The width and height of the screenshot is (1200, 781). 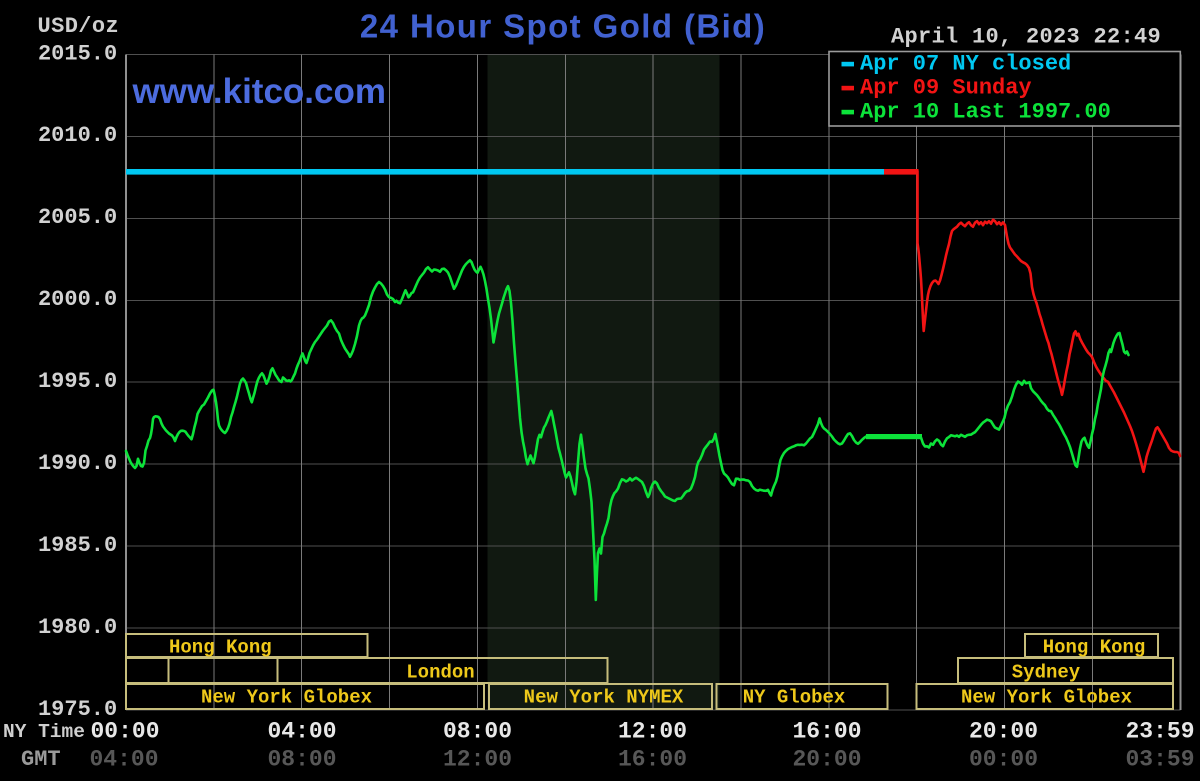 What do you see at coordinates (77, 299) in the screenshot?
I see `svg-text: 2000.0` at bounding box center [77, 299].